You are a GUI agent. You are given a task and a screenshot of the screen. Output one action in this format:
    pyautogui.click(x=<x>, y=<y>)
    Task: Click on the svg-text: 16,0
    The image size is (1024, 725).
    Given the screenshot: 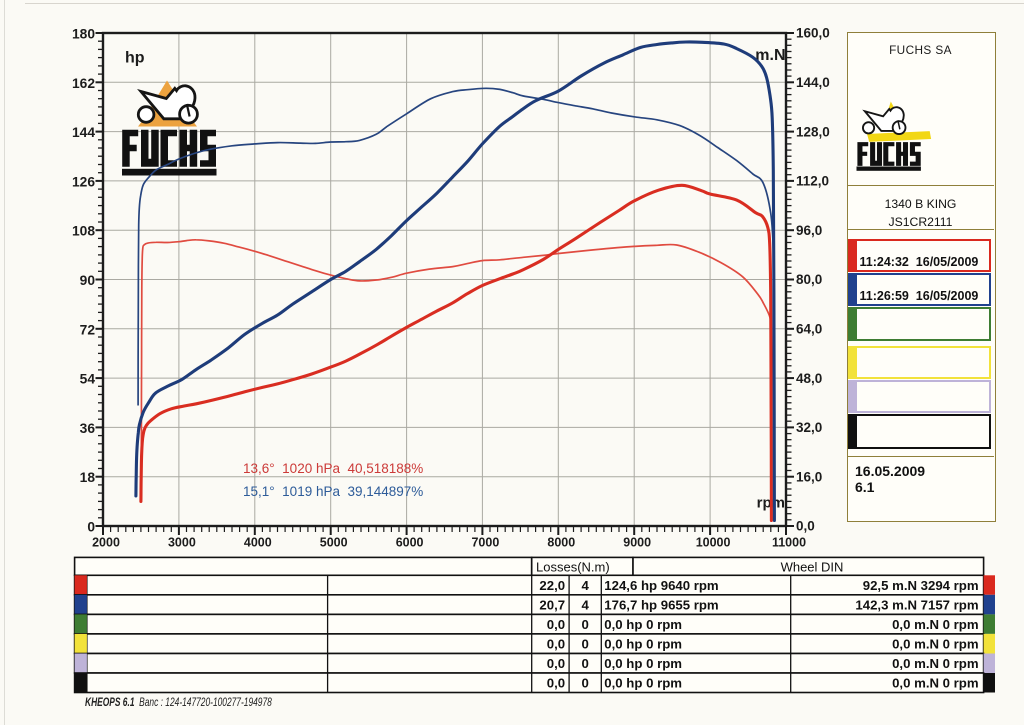 What is the action you would take?
    pyautogui.click(x=809, y=476)
    